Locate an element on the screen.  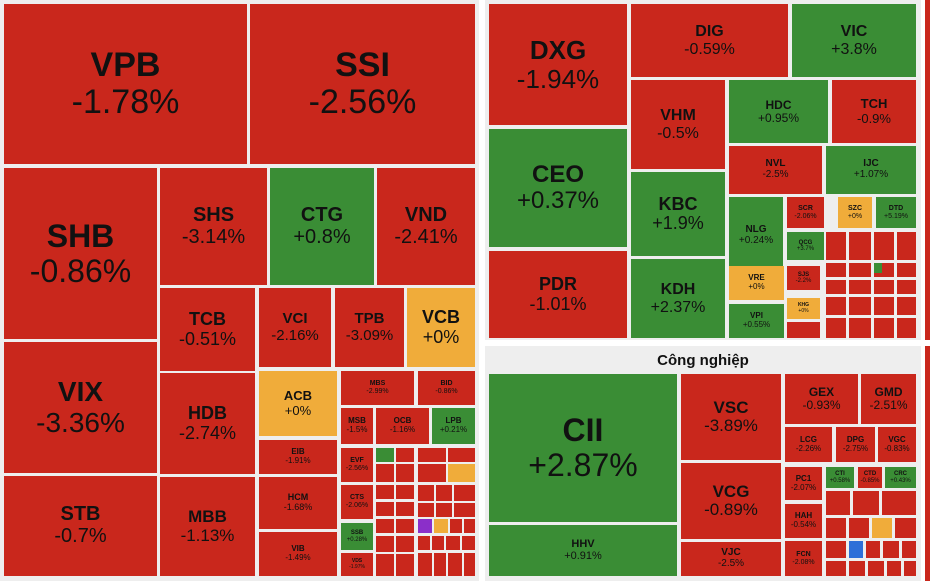
stock-tile-vds: VDS -1.97% is located at coordinates (357, 564).